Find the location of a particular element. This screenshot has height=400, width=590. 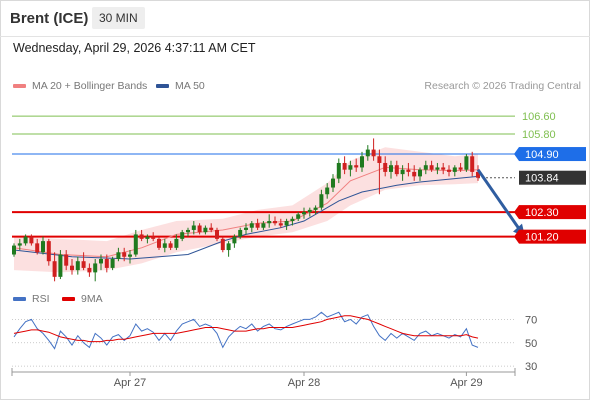

interval-button: 30 MIN is located at coordinates (118, 18).